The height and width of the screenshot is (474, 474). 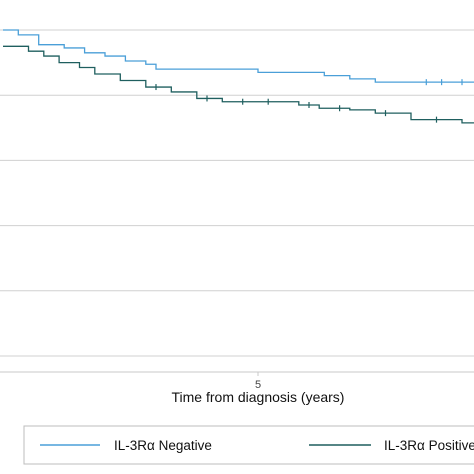 I want to click on x-tick-label: 5, so click(x=258, y=385).